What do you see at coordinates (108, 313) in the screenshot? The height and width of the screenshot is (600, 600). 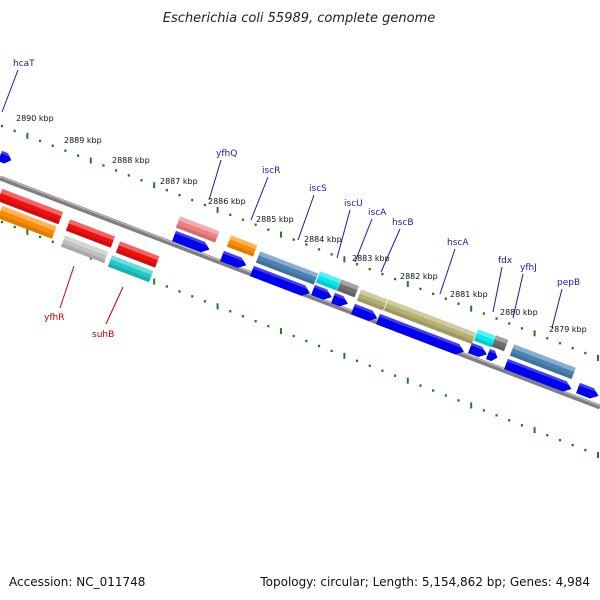 I see `gene-label-suhB: suhB` at bounding box center [108, 313].